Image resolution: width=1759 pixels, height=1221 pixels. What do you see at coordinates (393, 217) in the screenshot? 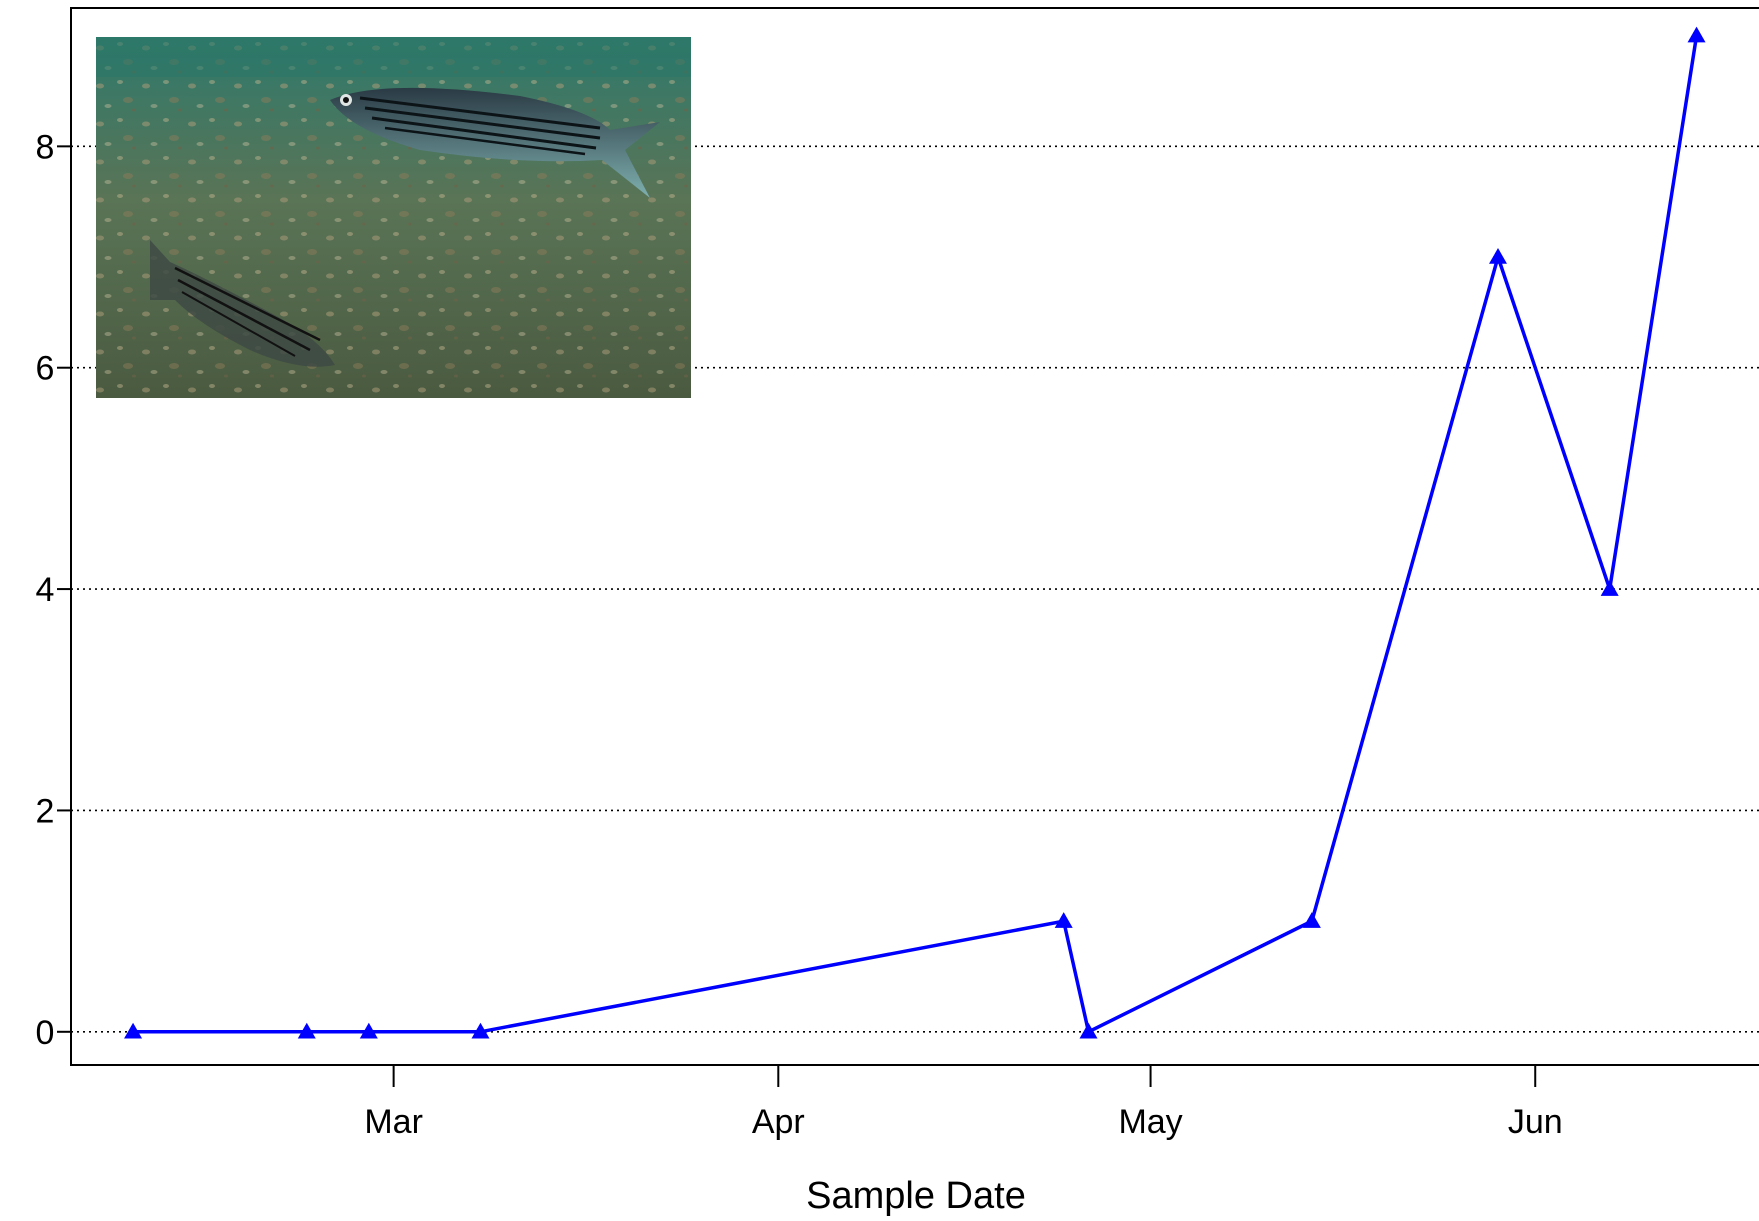
I see `inset-fish-photo` at bounding box center [393, 217].